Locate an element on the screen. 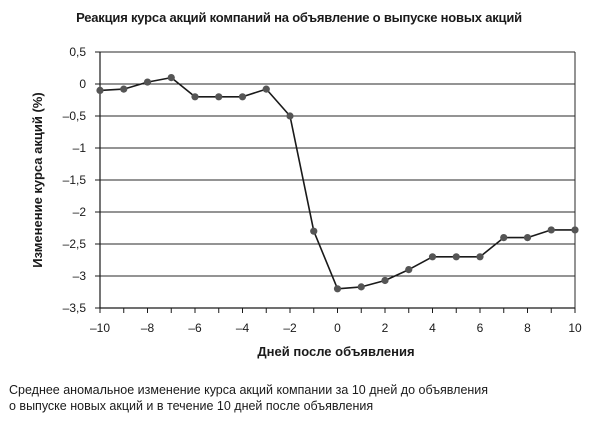  x-tick-label: 4 is located at coordinates (432, 328).